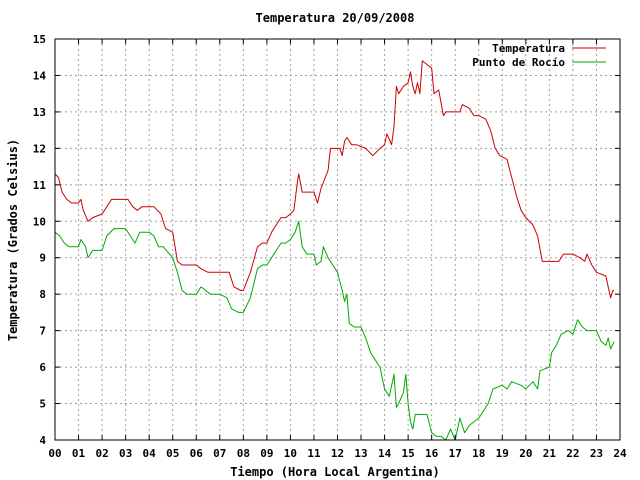 The image size is (640, 480). I want to click on y-tick-label: 6, so click(42, 367).